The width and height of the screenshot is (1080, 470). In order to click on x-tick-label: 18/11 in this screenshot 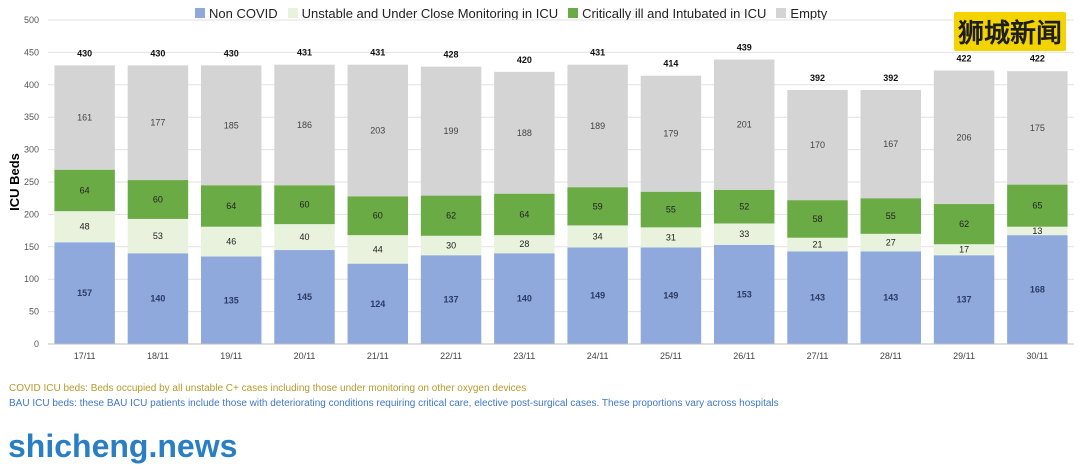, I will do `click(158, 356)`.